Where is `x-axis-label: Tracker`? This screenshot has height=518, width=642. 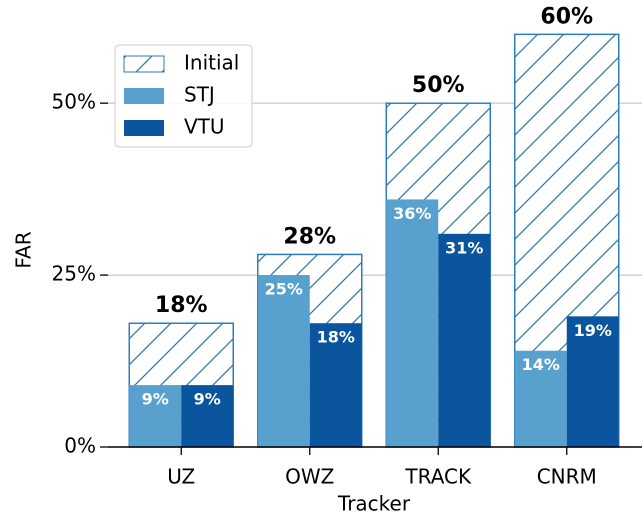 x-axis-label: Tracker is located at coordinates (374, 504).